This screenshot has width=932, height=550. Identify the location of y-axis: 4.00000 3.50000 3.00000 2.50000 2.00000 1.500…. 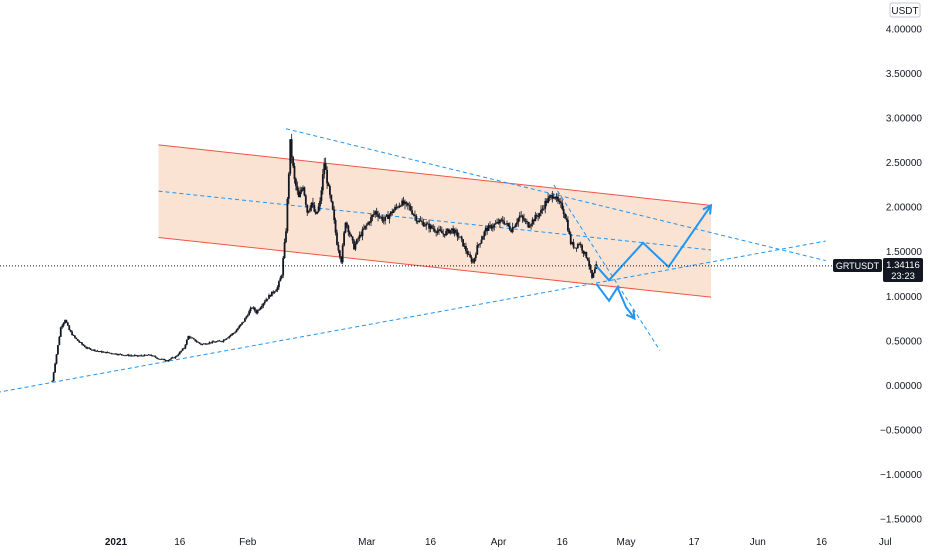
(901, 275).